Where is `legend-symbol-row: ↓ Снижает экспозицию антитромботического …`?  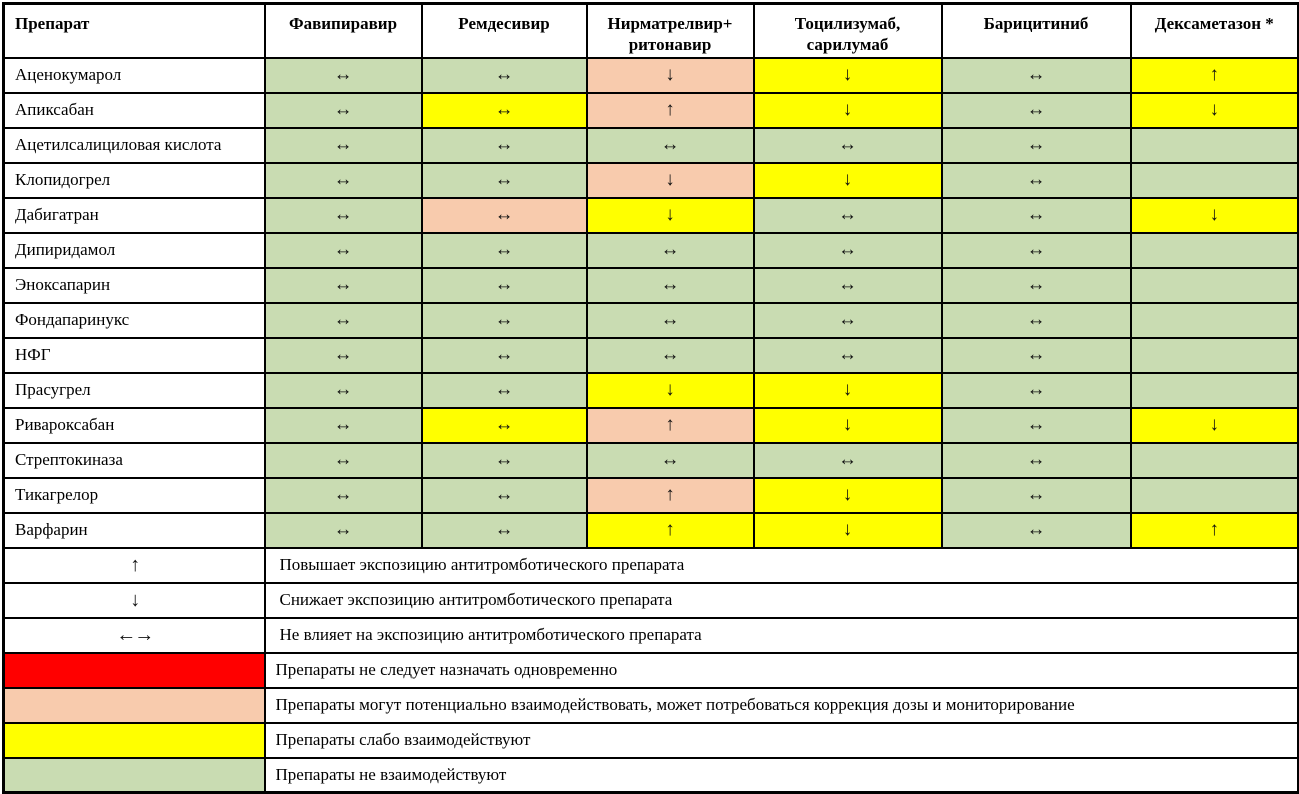
legend-symbol-row: ↓ Снижает экспозицию антитромботического … is located at coordinates (650, 600).